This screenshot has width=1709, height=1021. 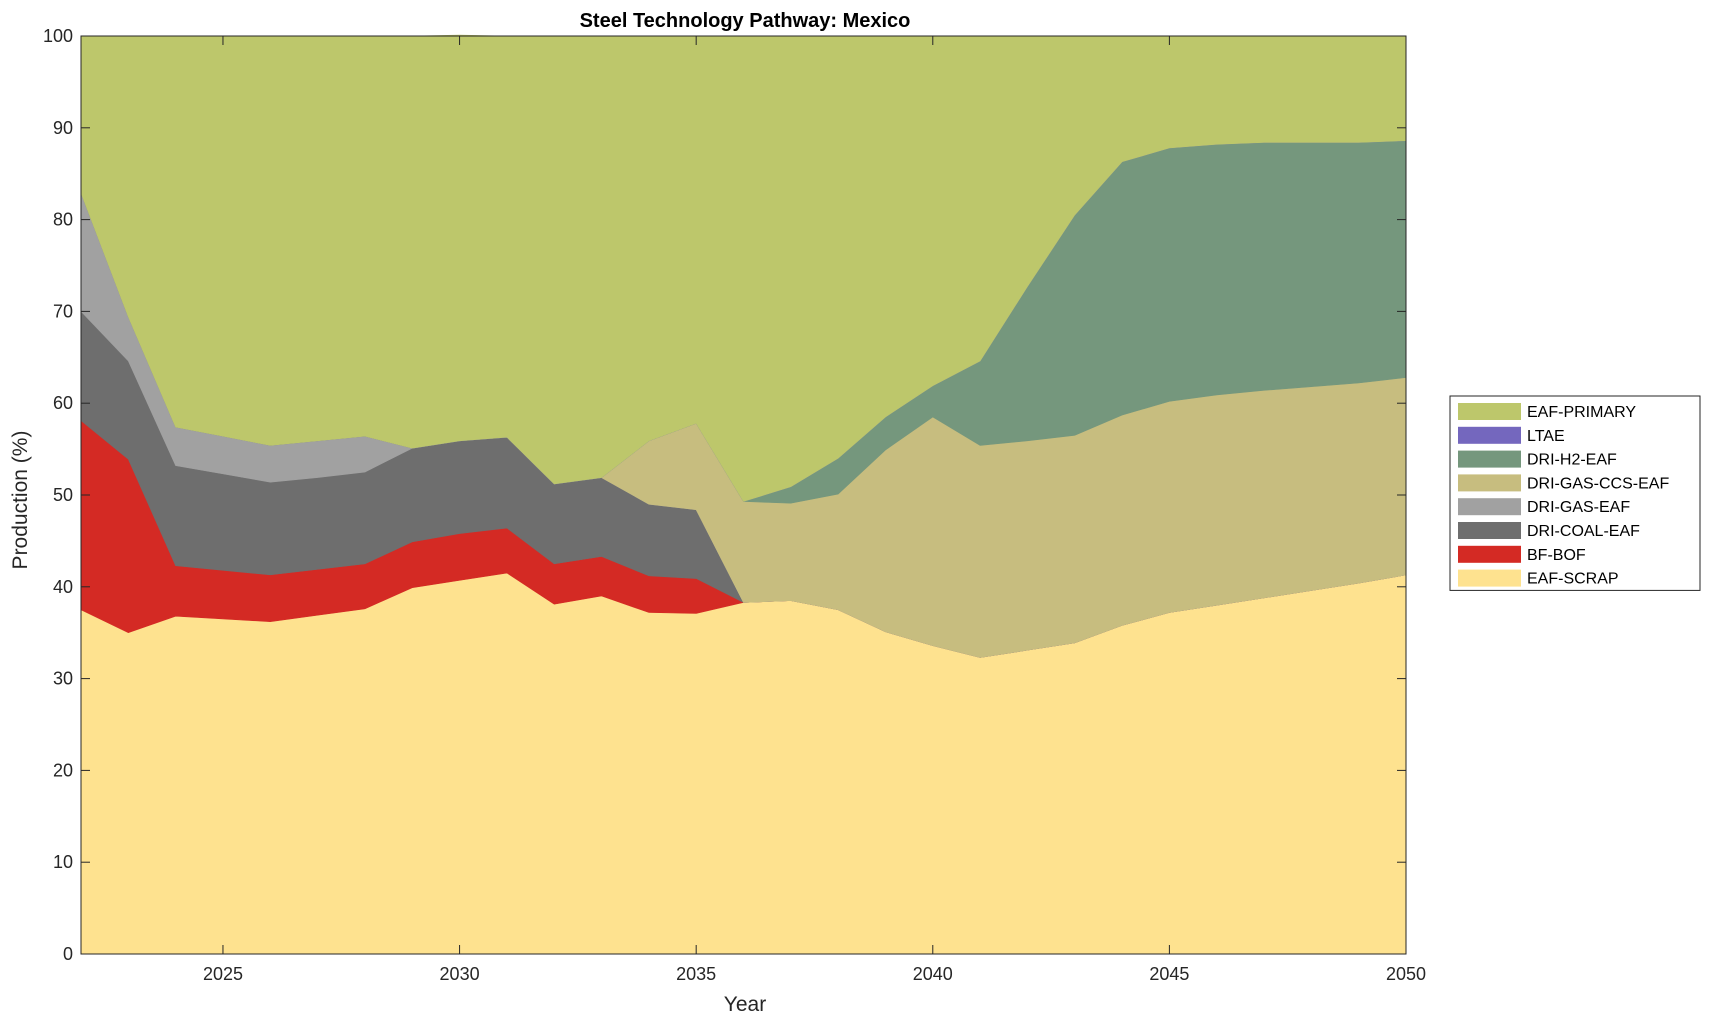 I want to click on y-tick-label: 90, so click(x=63, y=128).